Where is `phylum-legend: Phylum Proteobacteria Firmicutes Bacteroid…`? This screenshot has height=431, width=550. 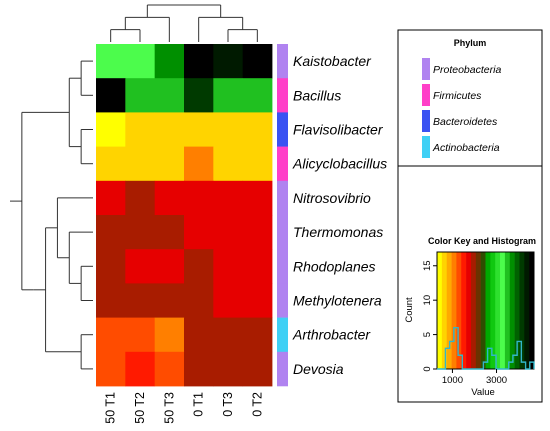
phylum-legend: Phylum Proteobacteria Firmicutes Bacteroid… is located at coordinates (470, 98).